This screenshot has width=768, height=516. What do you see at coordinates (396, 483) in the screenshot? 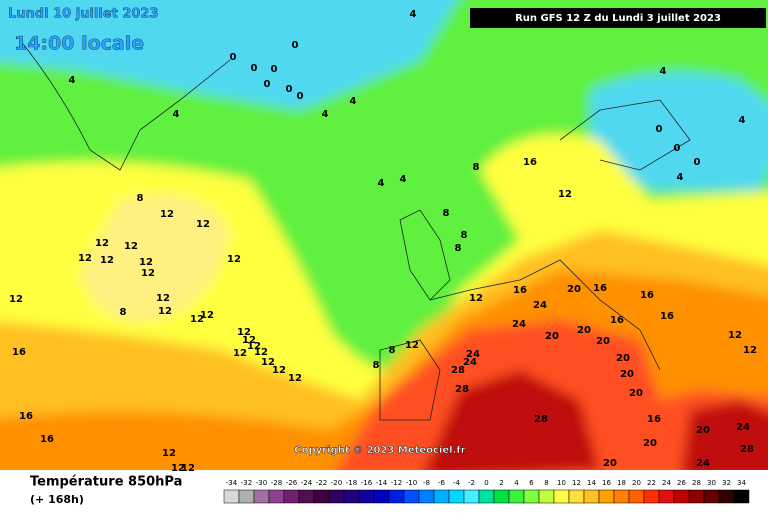
I see `legend-label: -12` at bounding box center [396, 483].